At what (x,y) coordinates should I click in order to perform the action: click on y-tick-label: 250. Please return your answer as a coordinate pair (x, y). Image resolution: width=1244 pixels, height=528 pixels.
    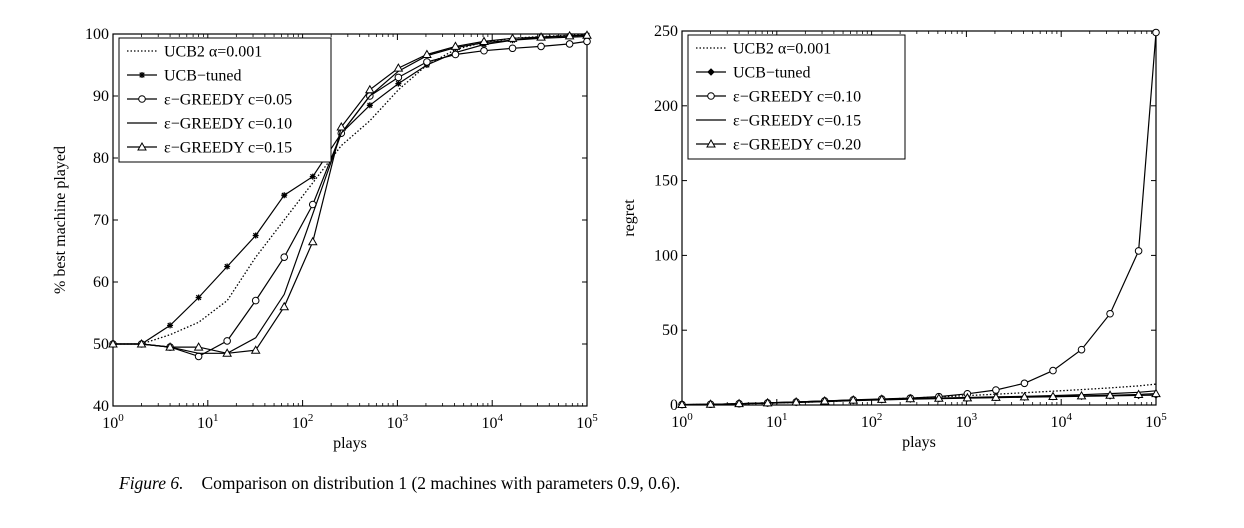
    Looking at the image, I should click on (666, 31).